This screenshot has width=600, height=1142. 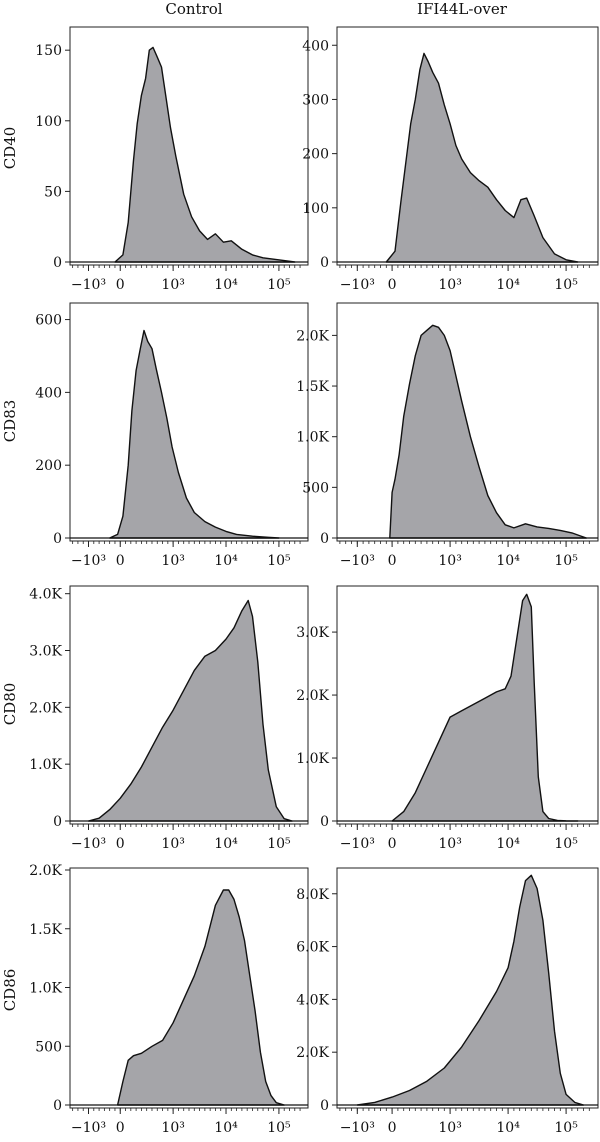 What do you see at coordinates (312, 948) in the screenshot?
I see `y-tick-label: 6.0K` at bounding box center [312, 948].